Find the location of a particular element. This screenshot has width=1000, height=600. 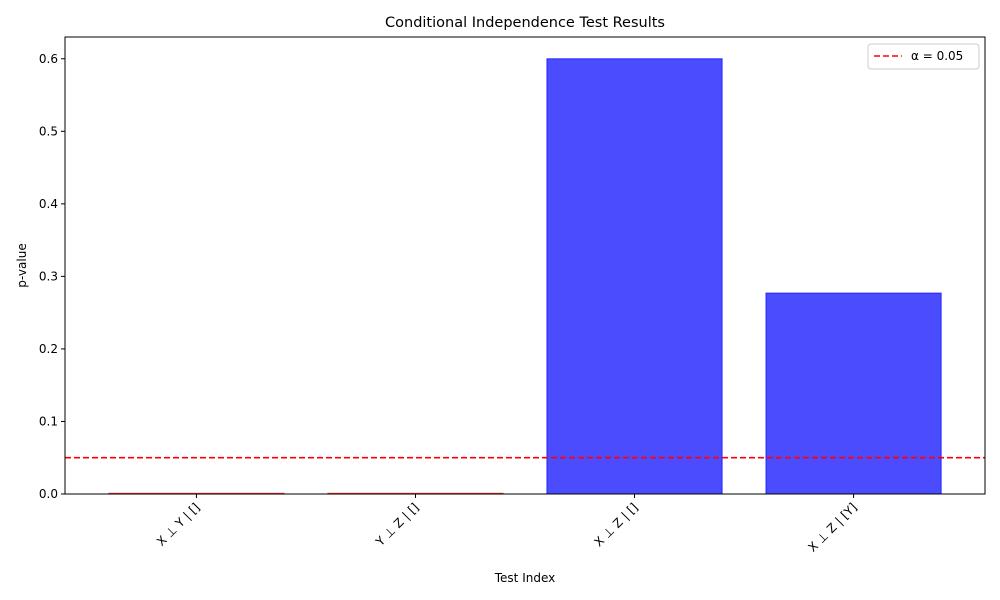

legend: α = 0.05 is located at coordinates (923, 56).